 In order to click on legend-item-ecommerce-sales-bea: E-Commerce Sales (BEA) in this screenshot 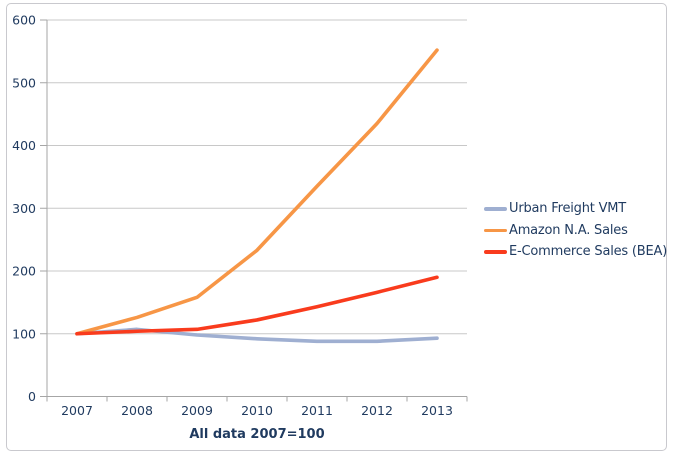, I will do `click(575, 252)`.